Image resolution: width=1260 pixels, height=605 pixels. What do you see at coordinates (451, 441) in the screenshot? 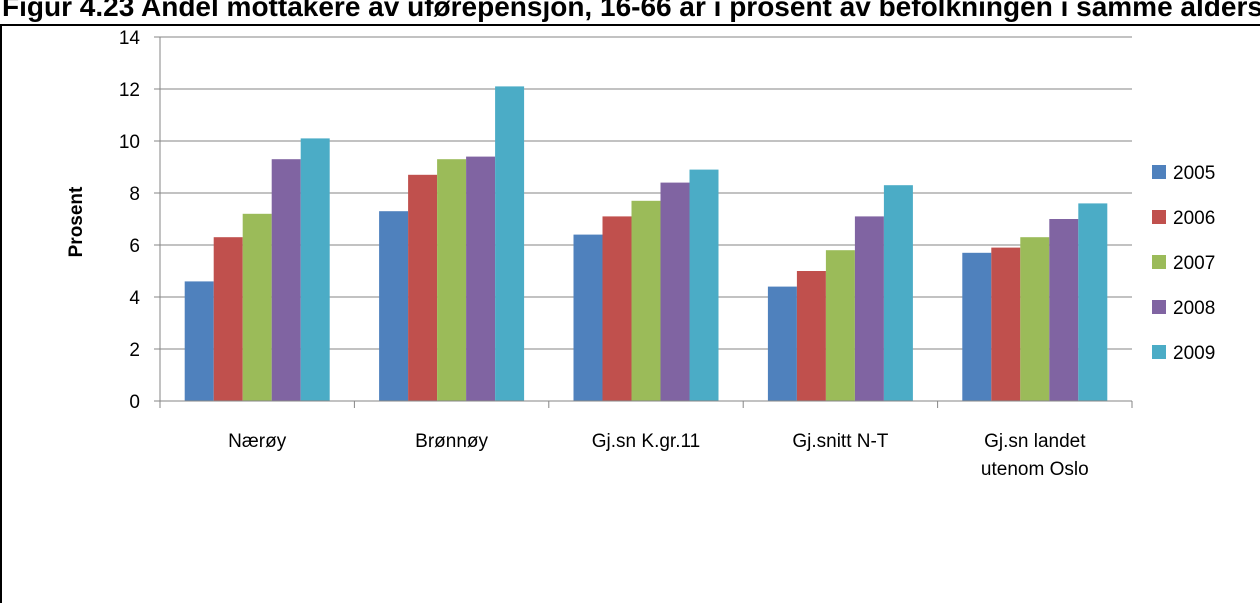
I see `x-tick-label: Brønnøy` at bounding box center [451, 441].